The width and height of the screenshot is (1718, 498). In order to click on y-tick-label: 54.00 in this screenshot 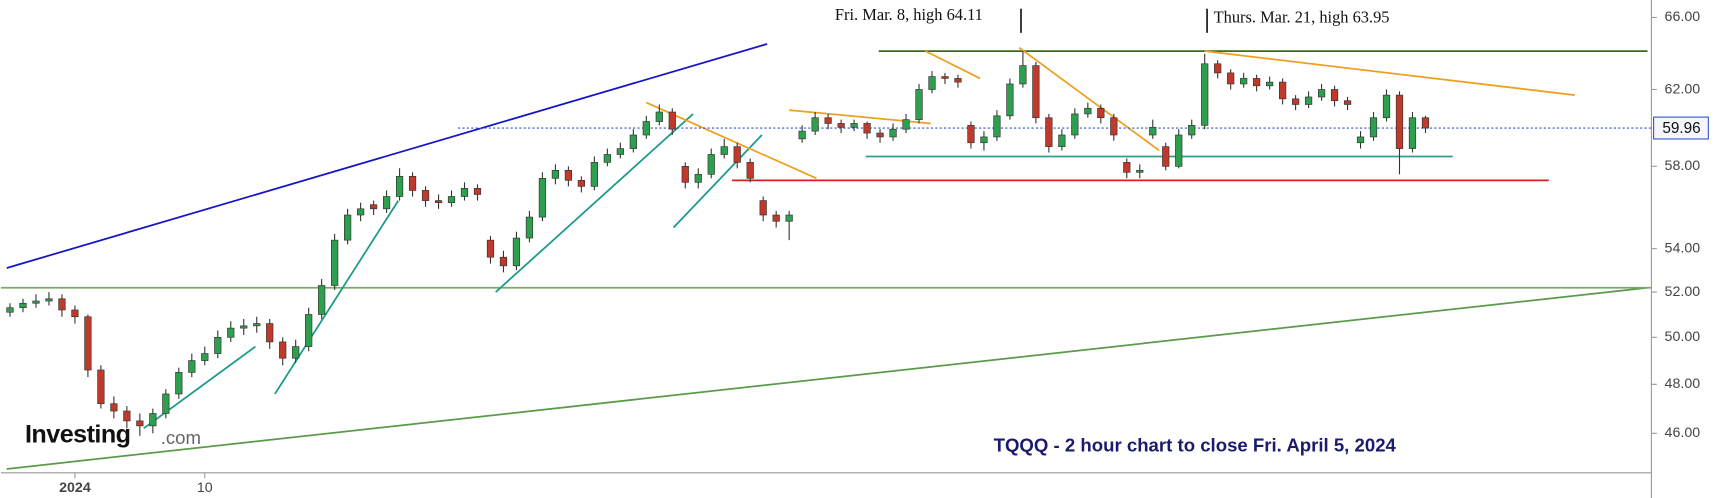, I will do `click(1683, 248)`.